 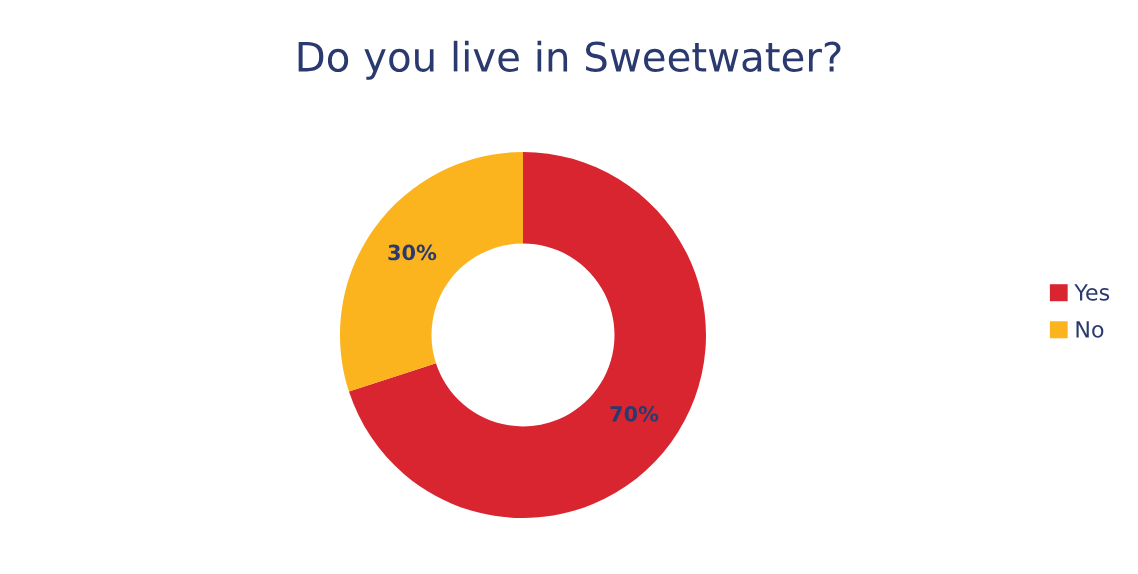 What do you see at coordinates (634, 413) in the screenshot?
I see `data-label: 70%` at bounding box center [634, 413].